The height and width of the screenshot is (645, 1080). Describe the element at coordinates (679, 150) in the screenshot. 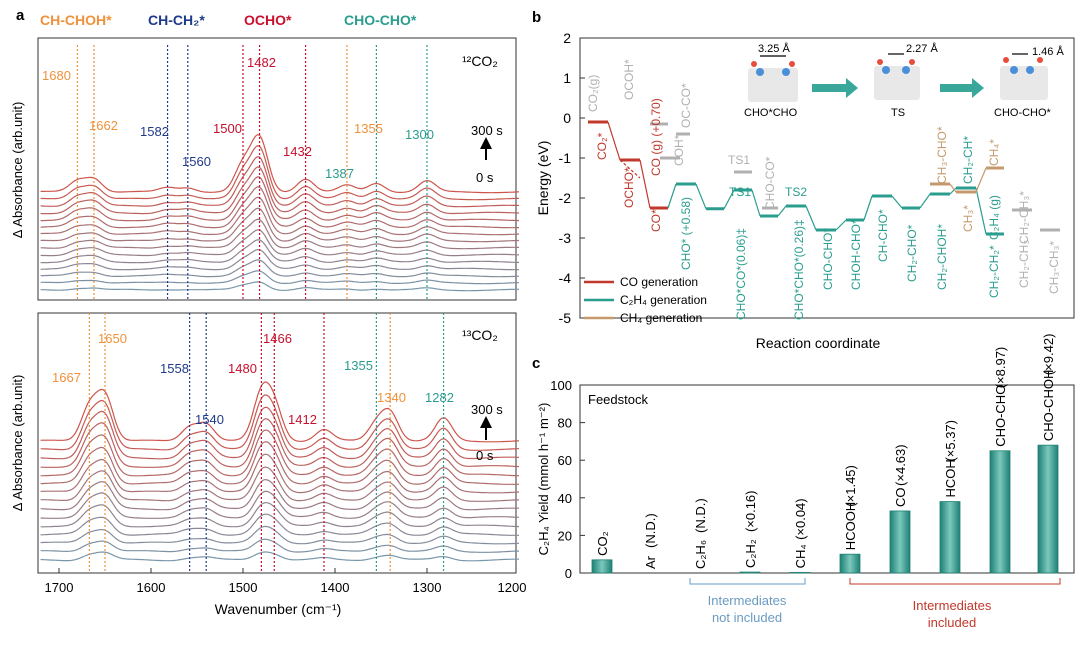

I see `energy-label: COH*` at that location.